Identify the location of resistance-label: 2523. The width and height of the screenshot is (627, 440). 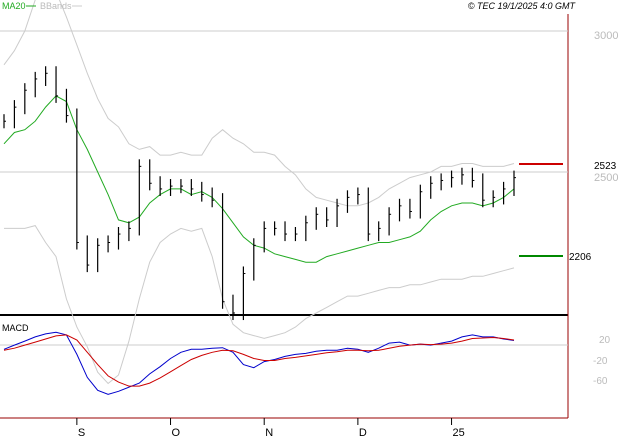
(605, 166).